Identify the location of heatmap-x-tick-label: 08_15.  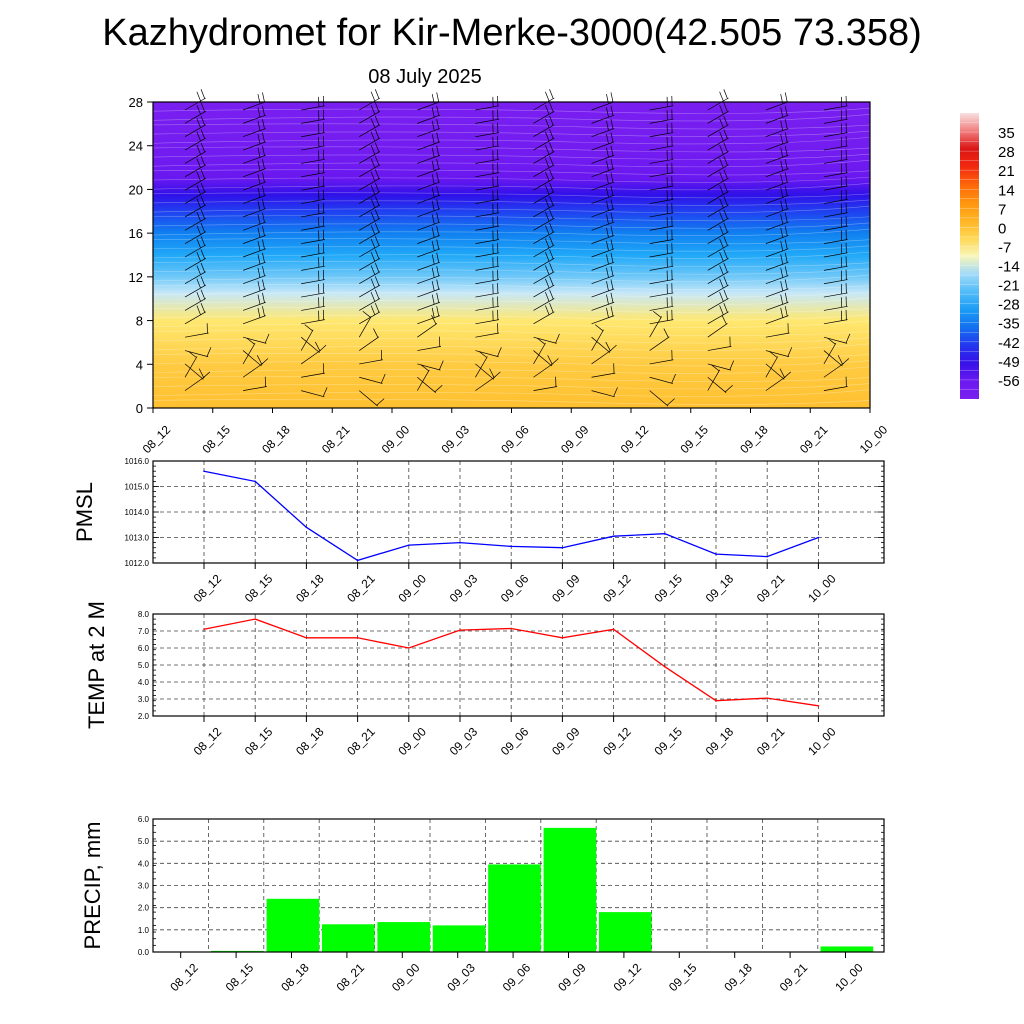
(216, 439).